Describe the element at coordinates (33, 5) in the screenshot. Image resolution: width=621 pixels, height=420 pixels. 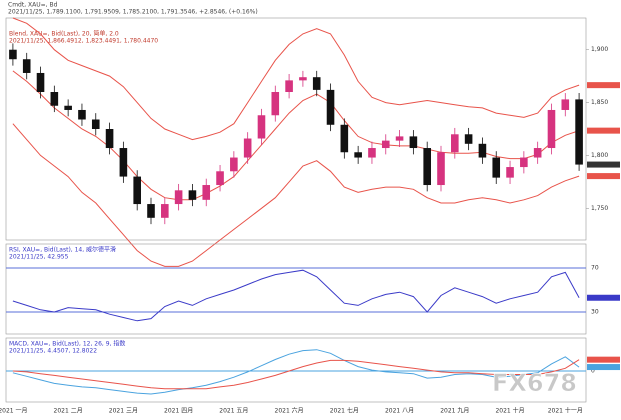
I see `instrument: Cmdt, XAU=, Bd` at that location.